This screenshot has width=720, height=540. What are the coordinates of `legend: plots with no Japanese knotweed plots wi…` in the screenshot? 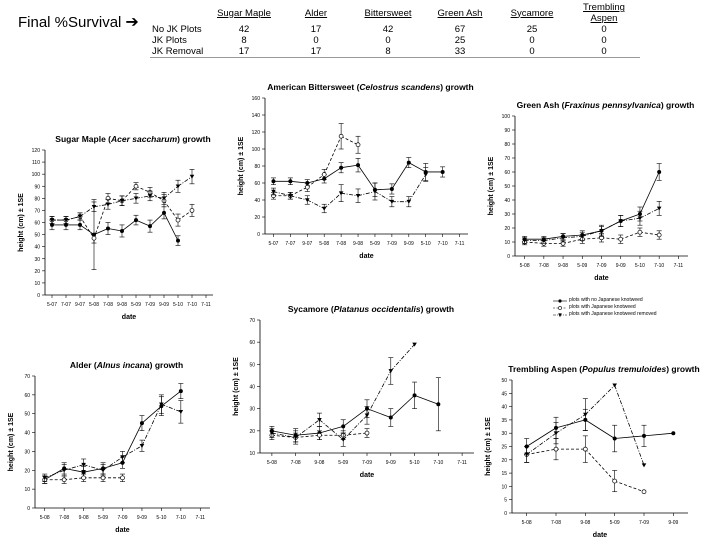 It's located at (607, 307).